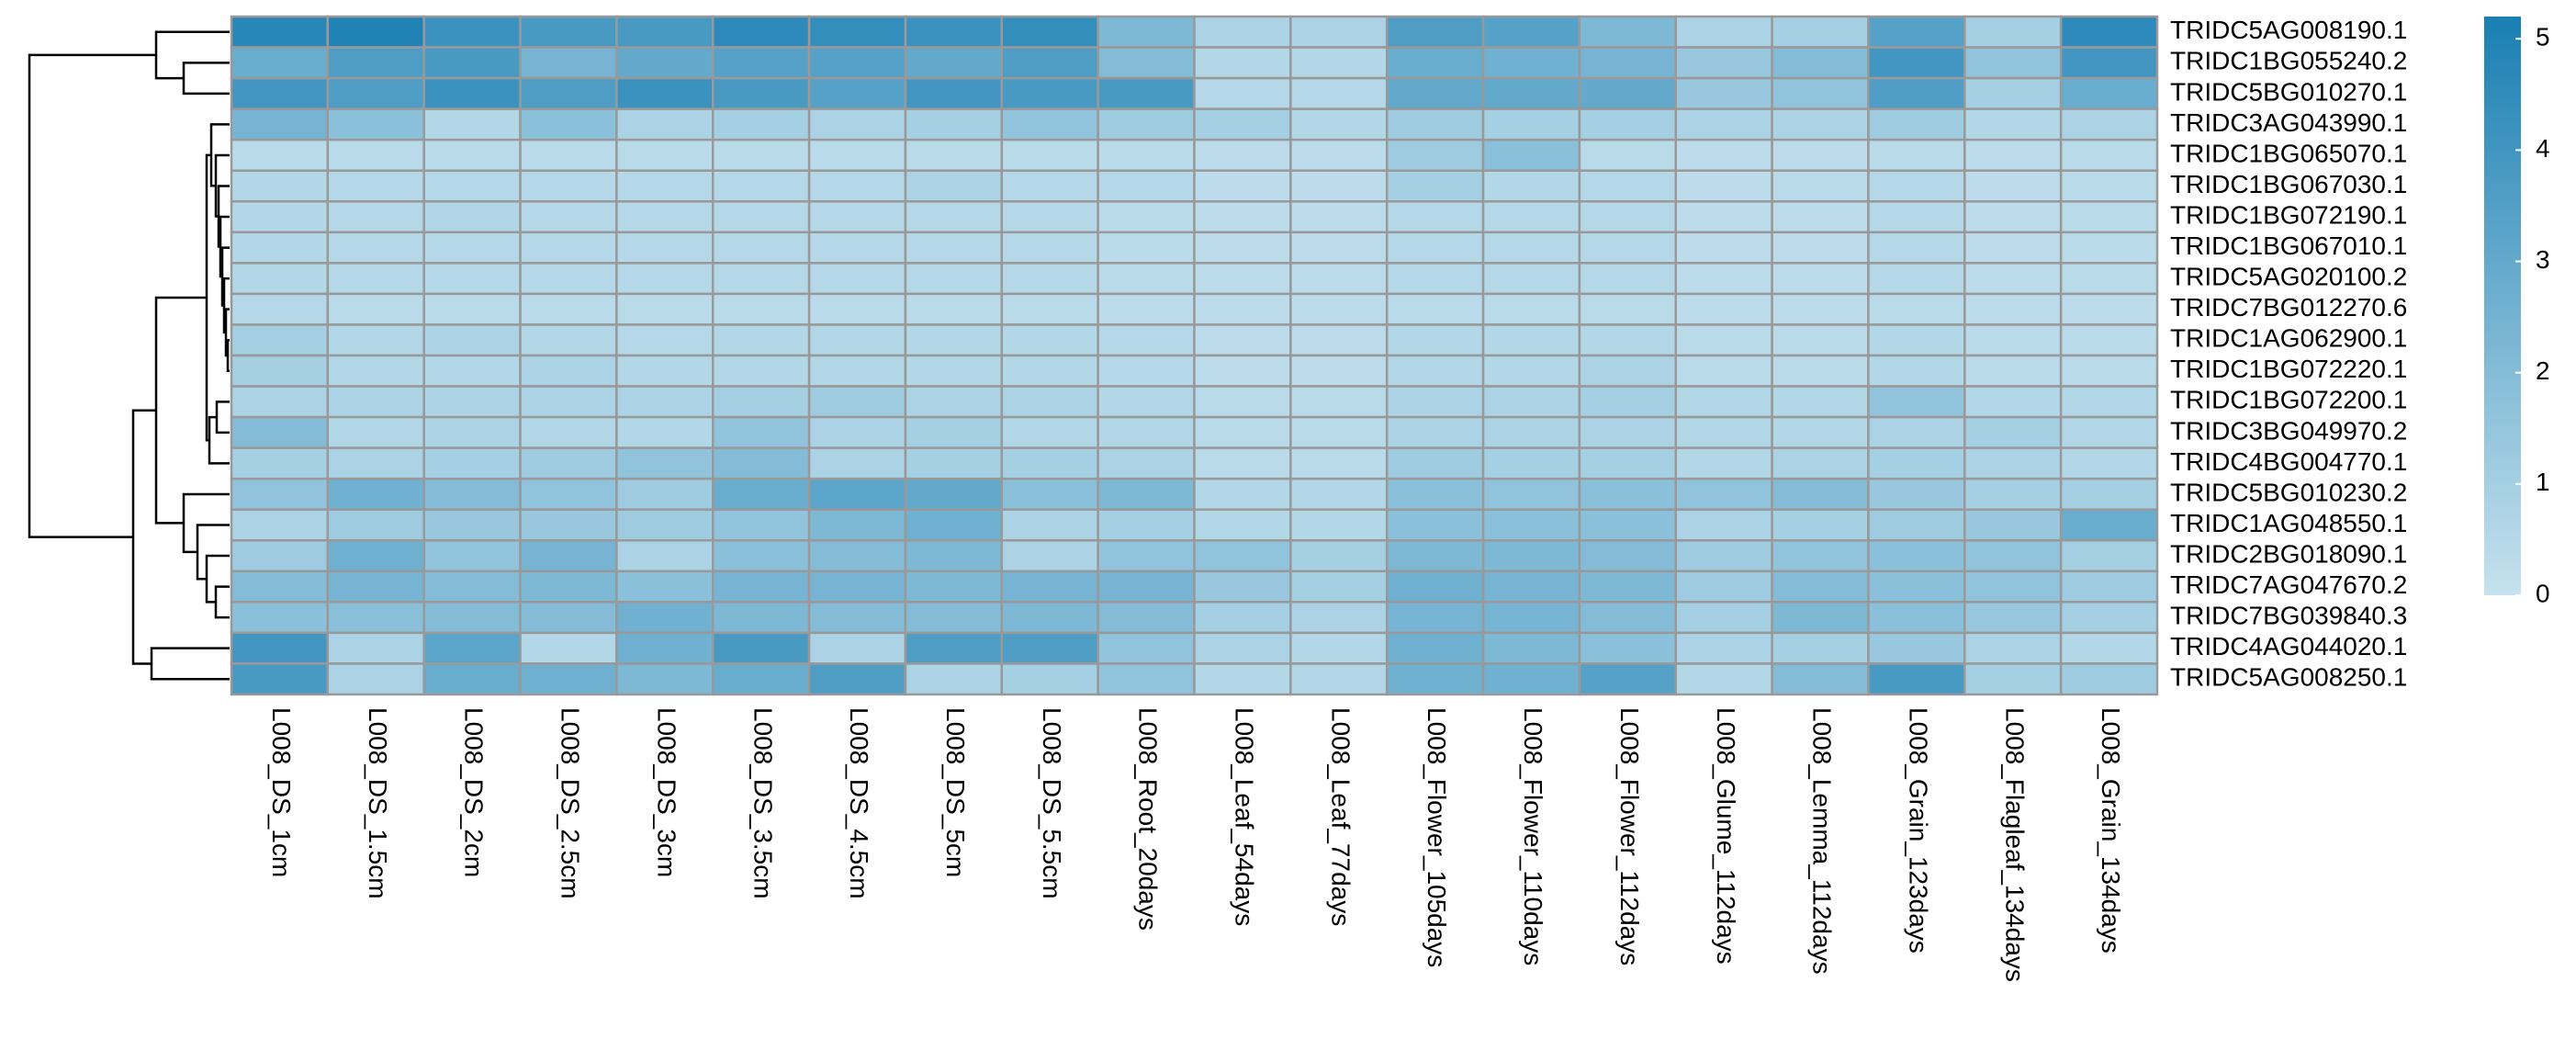 The height and width of the screenshot is (1061, 2576). I want to click on row-label: TRIDC7BG039840.3, so click(2288, 616).